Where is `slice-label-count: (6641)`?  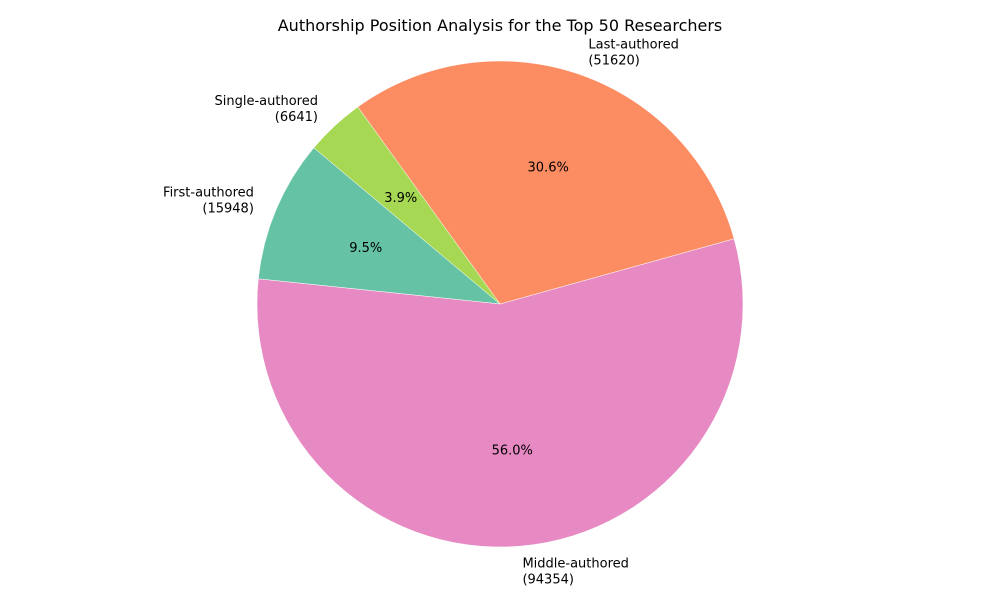 slice-label-count: (6641) is located at coordinates (296, 117).